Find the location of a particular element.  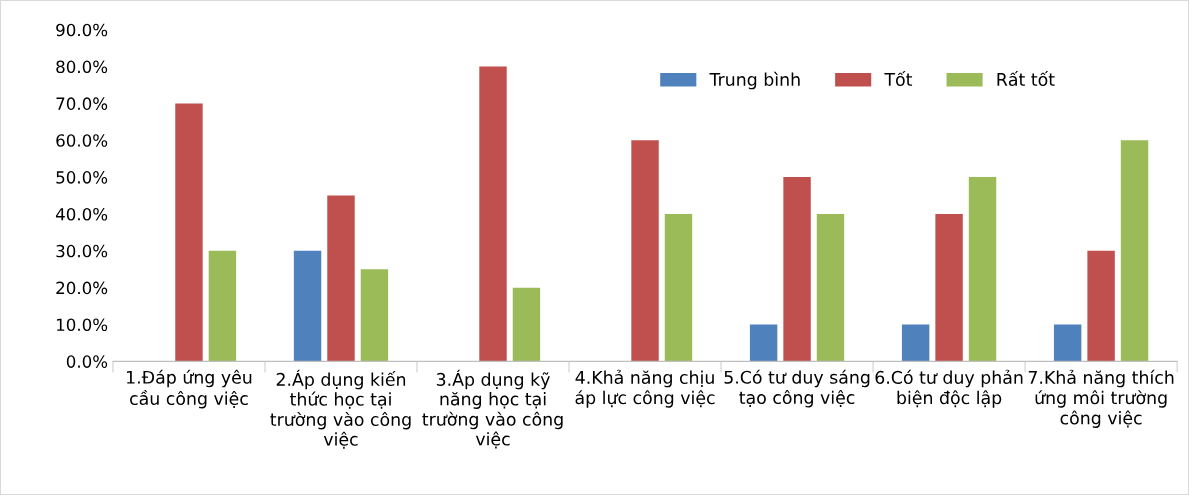

x-tick-label: 1.Đáp ứng yêu cầu công việc is located at coordinates (189, 389).